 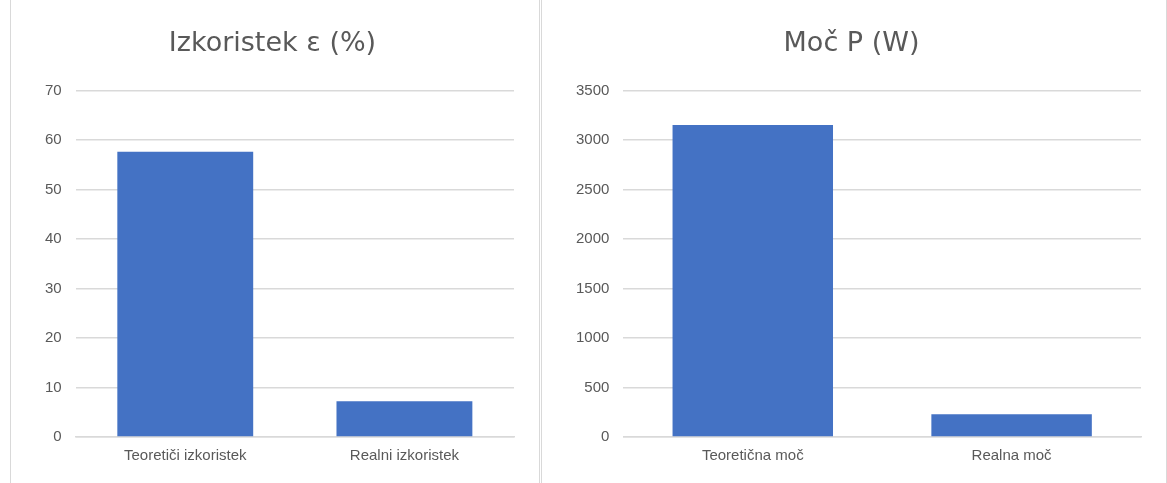 I want to click on x-tick-label: Realni izkoristek, so click(x=404, y=455).